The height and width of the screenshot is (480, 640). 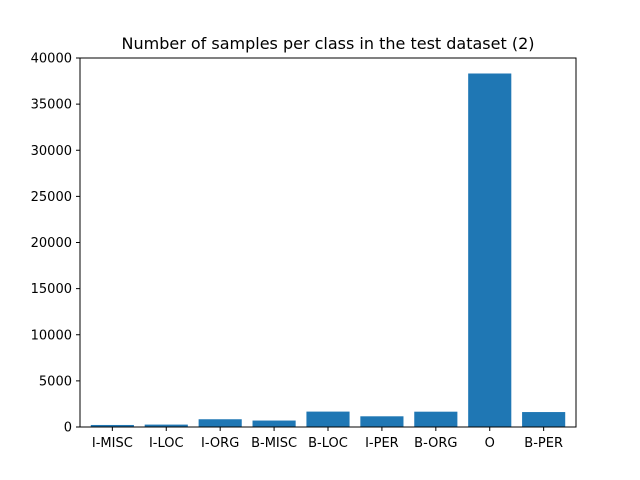 I want to click on bar-b-loc, so click(x=328, y=419).